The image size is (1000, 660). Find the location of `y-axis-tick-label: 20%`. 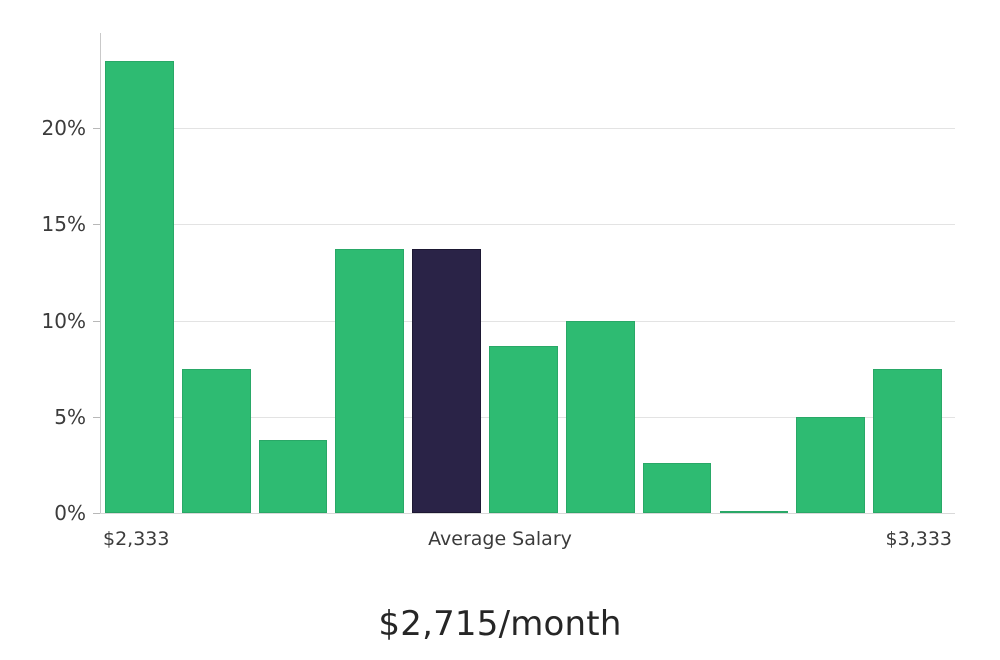

y-axis-tick-label: 20% is located at coordinates (63, 128).